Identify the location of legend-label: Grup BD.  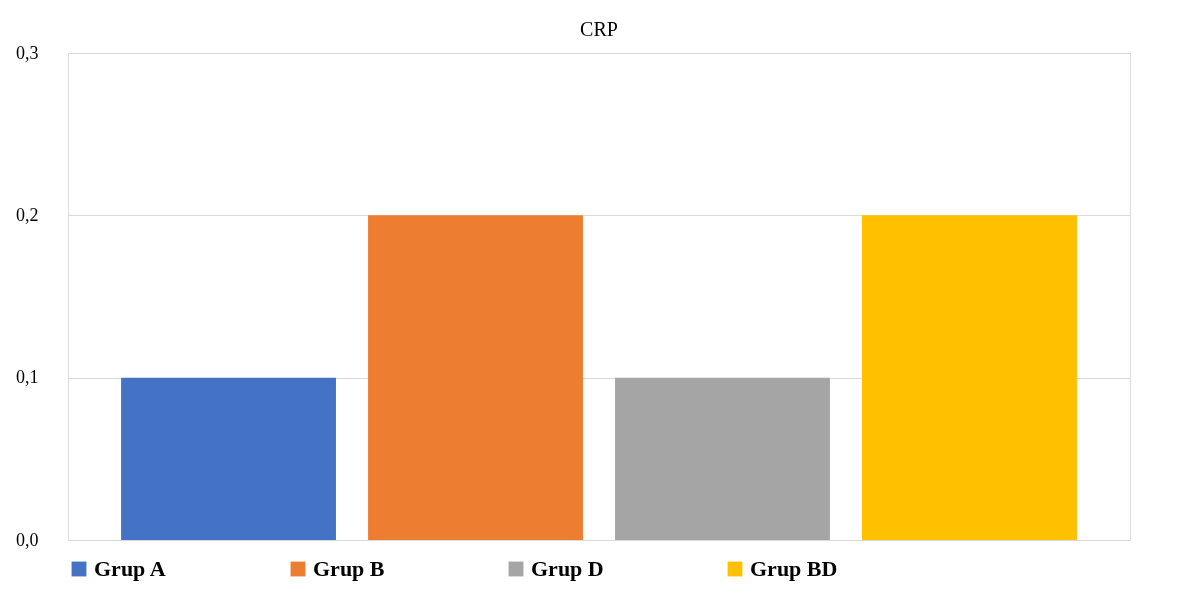
(794, 568).